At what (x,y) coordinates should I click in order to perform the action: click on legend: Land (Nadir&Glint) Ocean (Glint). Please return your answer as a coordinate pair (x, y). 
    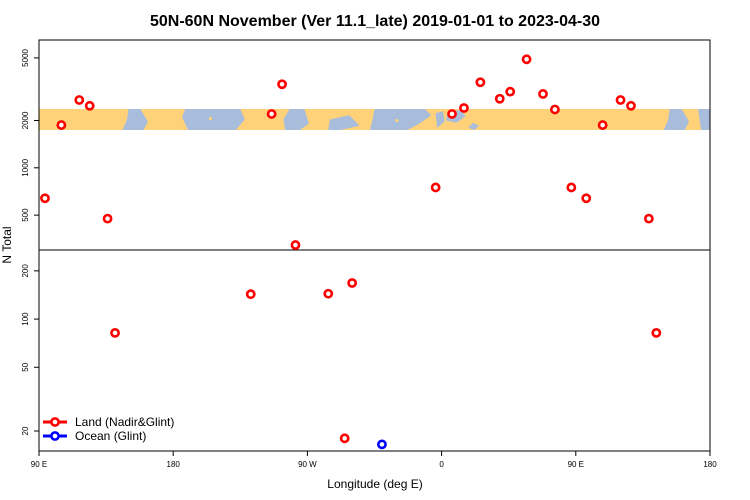
    Looking at the image, I should click on (108, 429).